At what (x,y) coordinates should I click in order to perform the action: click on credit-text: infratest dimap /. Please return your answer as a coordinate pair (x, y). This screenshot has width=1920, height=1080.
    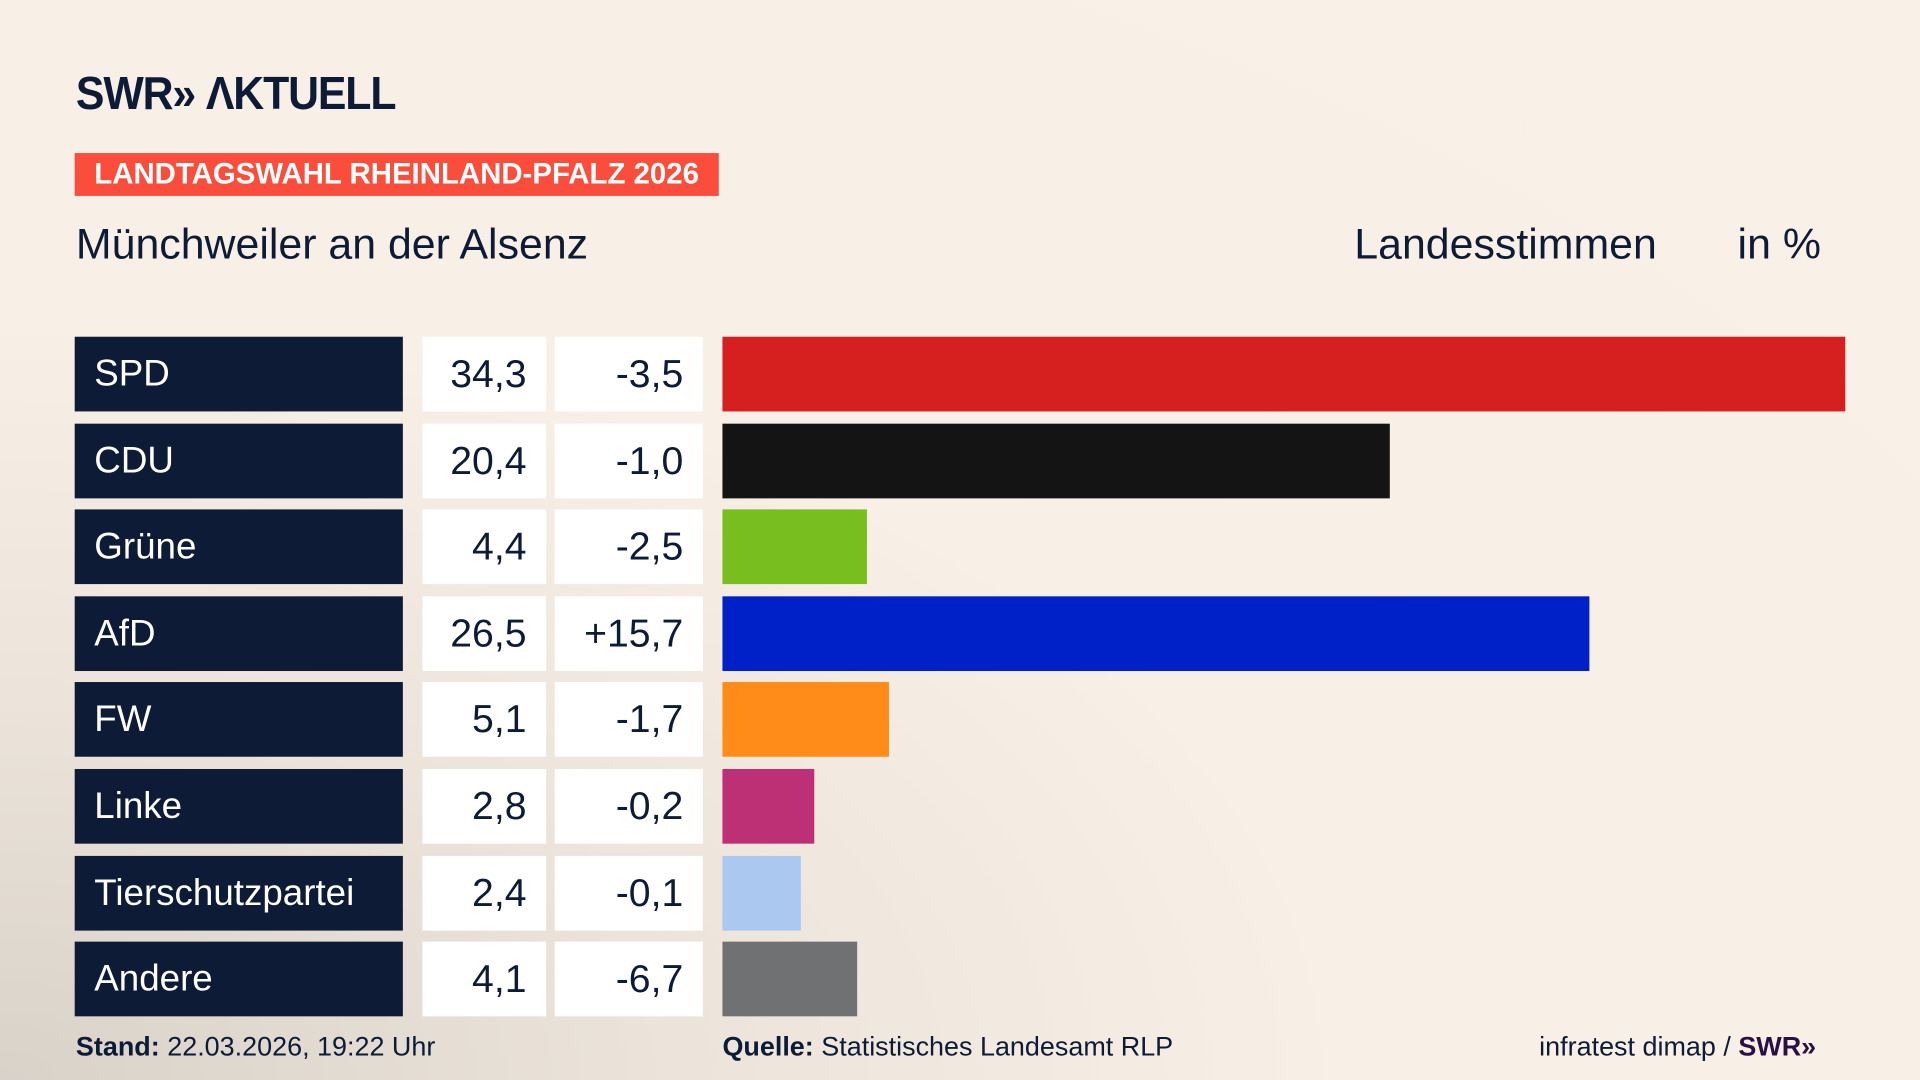
    Looking at the image, I should click on (1635, 1046).